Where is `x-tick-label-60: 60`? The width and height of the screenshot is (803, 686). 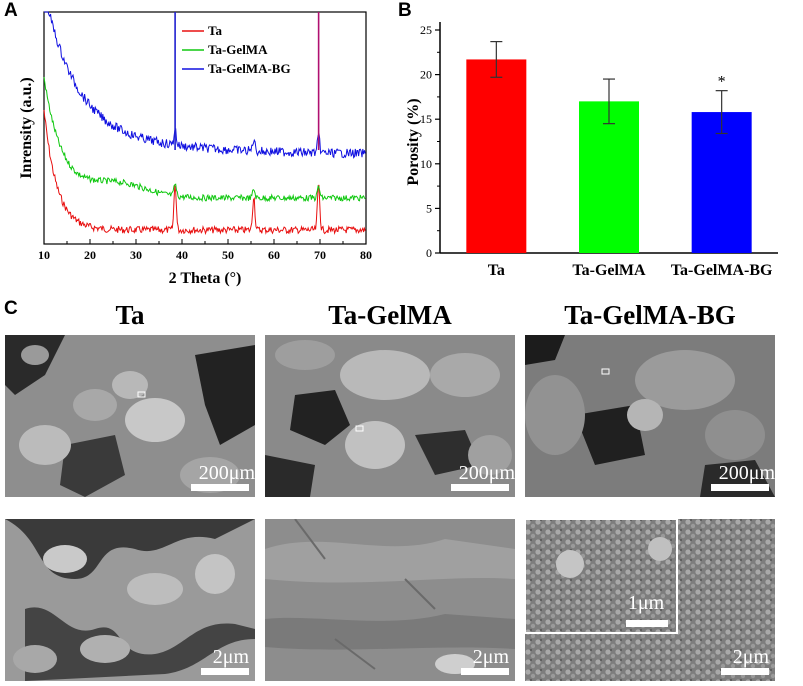 x-tick-label-60: 60 is located at coordinates (274, 255).